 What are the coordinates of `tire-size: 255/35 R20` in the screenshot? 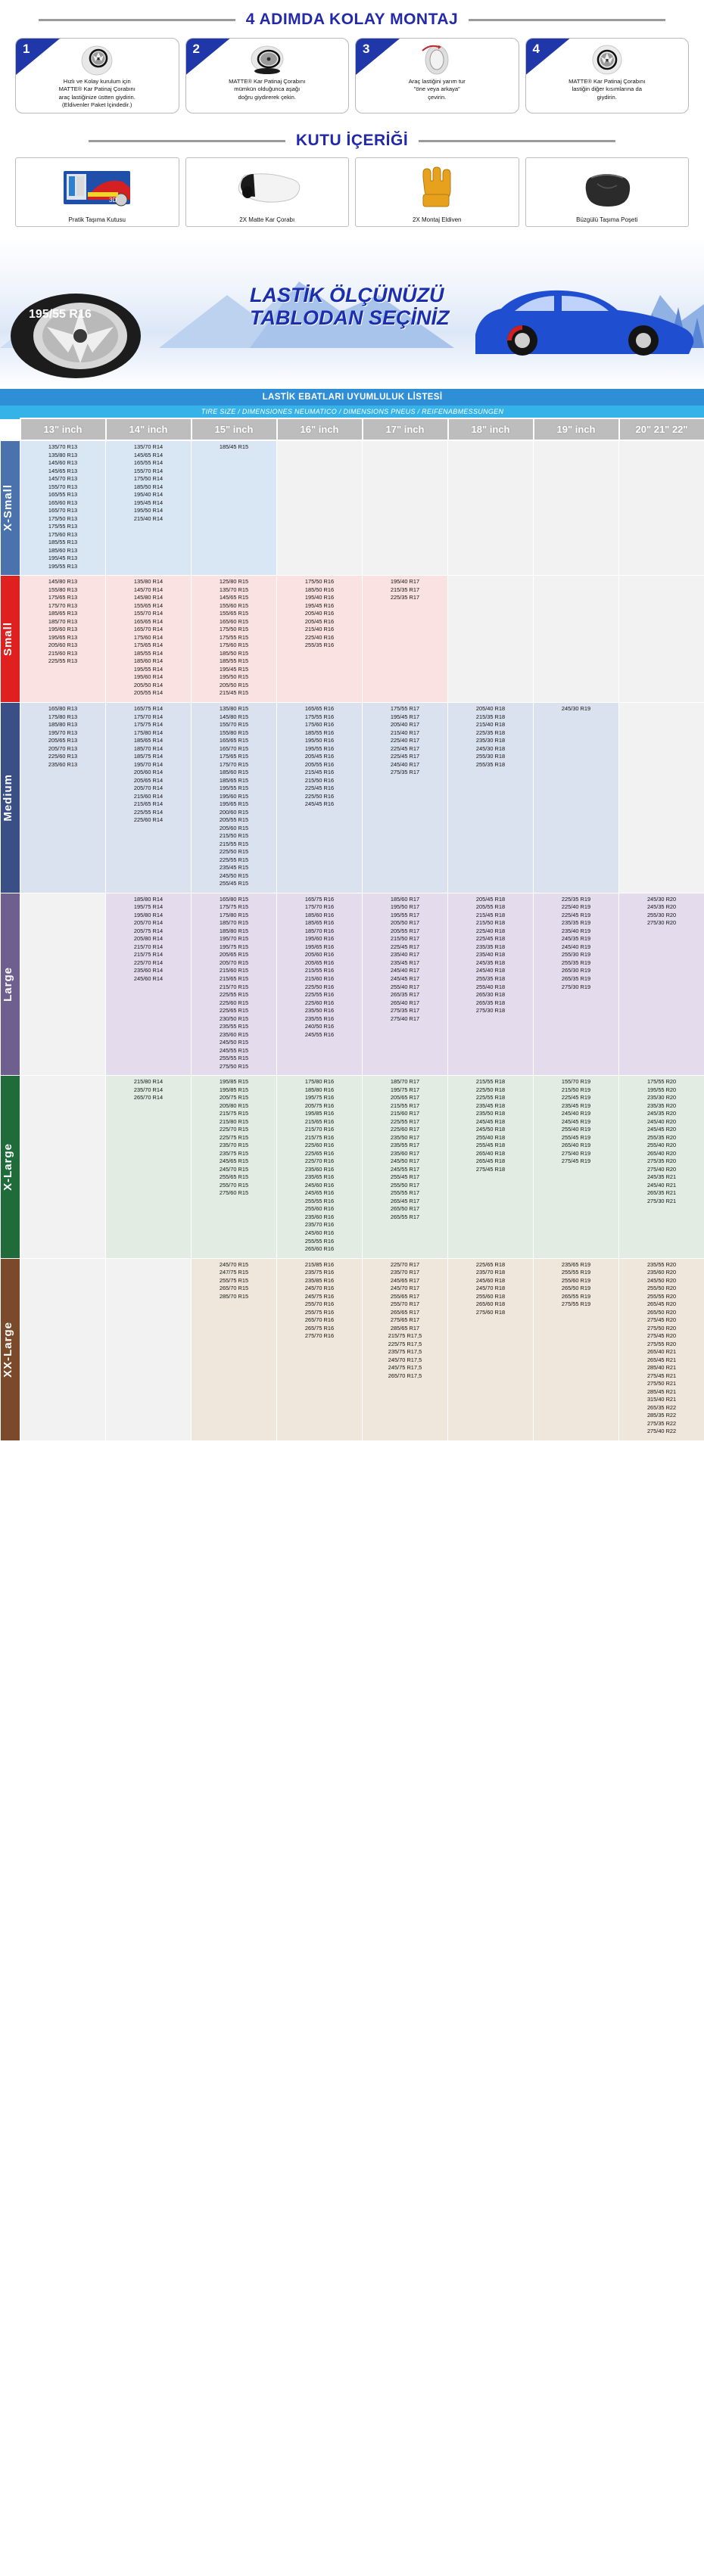 It's located at (661, 1137).